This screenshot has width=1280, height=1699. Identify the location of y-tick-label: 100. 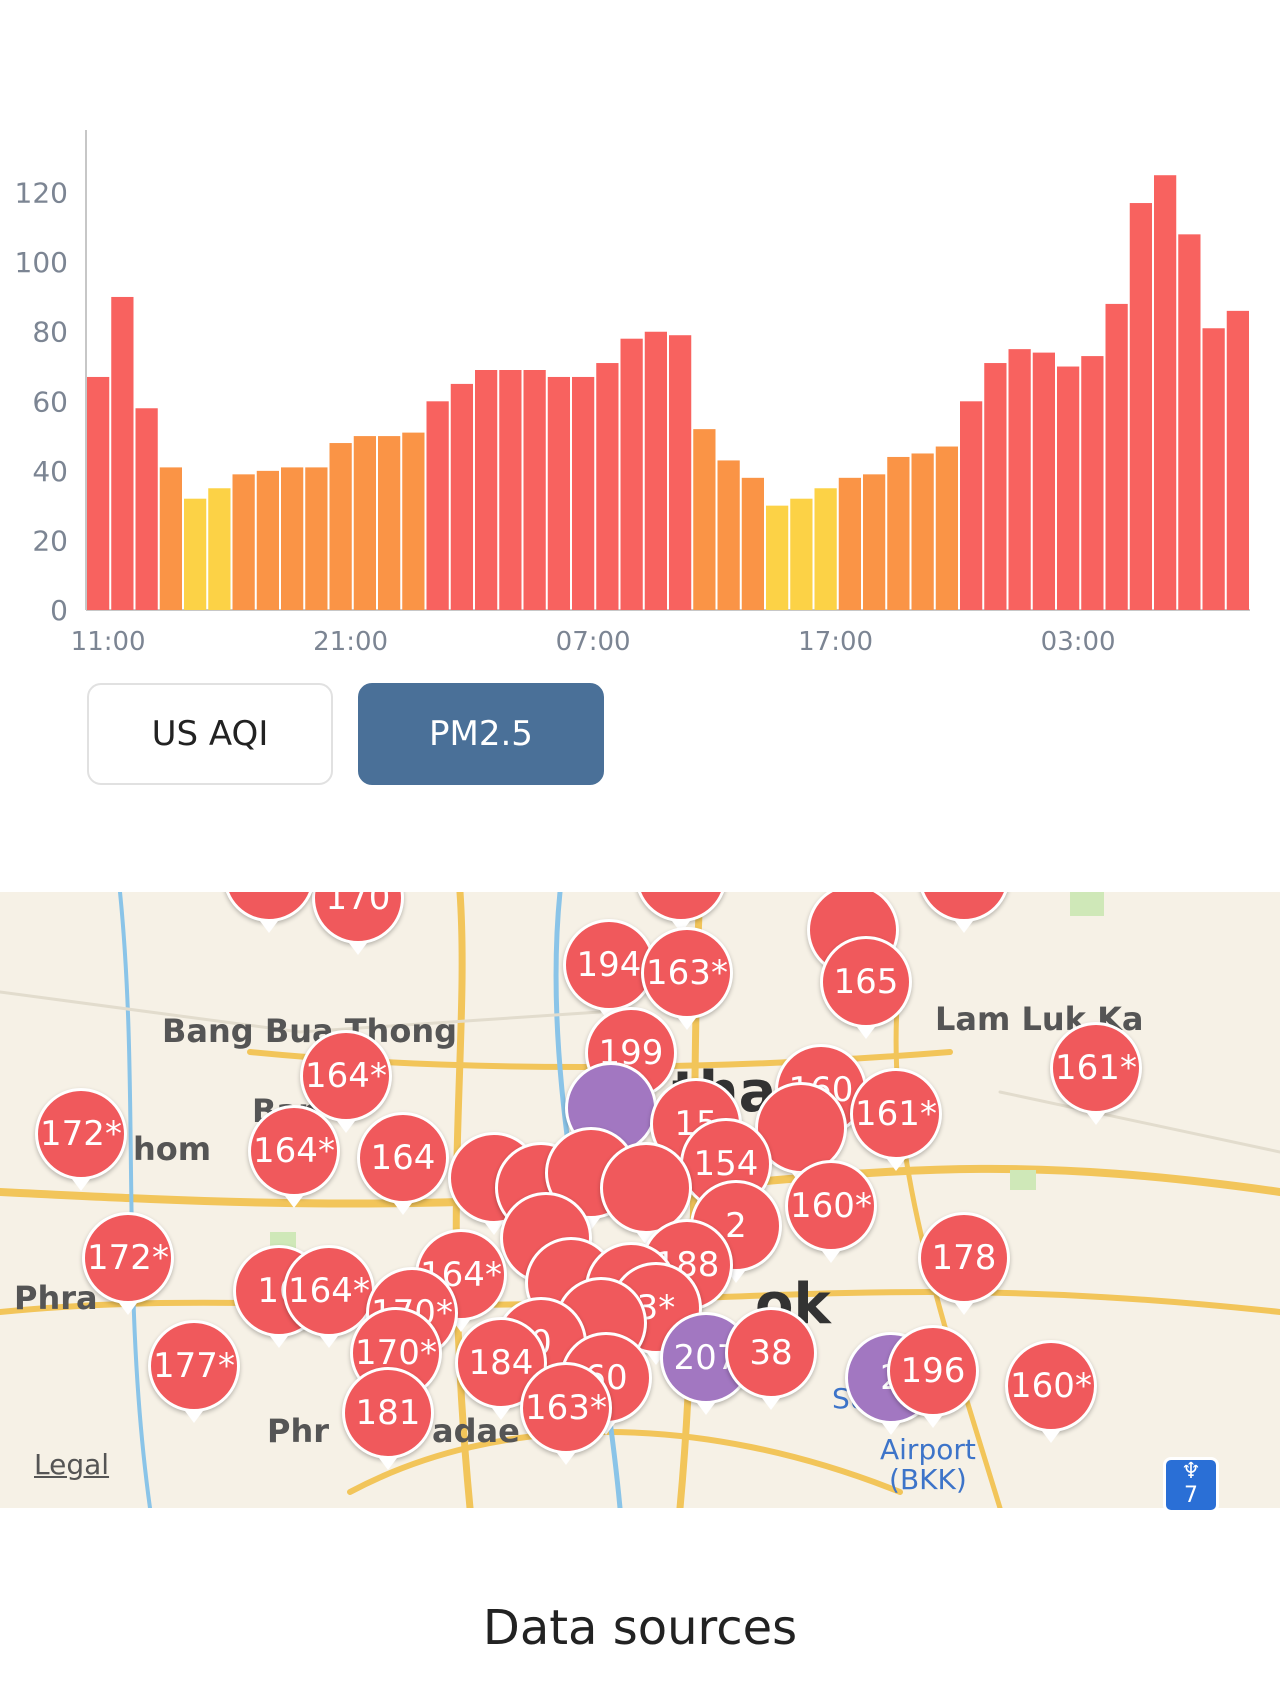
(41, 262).